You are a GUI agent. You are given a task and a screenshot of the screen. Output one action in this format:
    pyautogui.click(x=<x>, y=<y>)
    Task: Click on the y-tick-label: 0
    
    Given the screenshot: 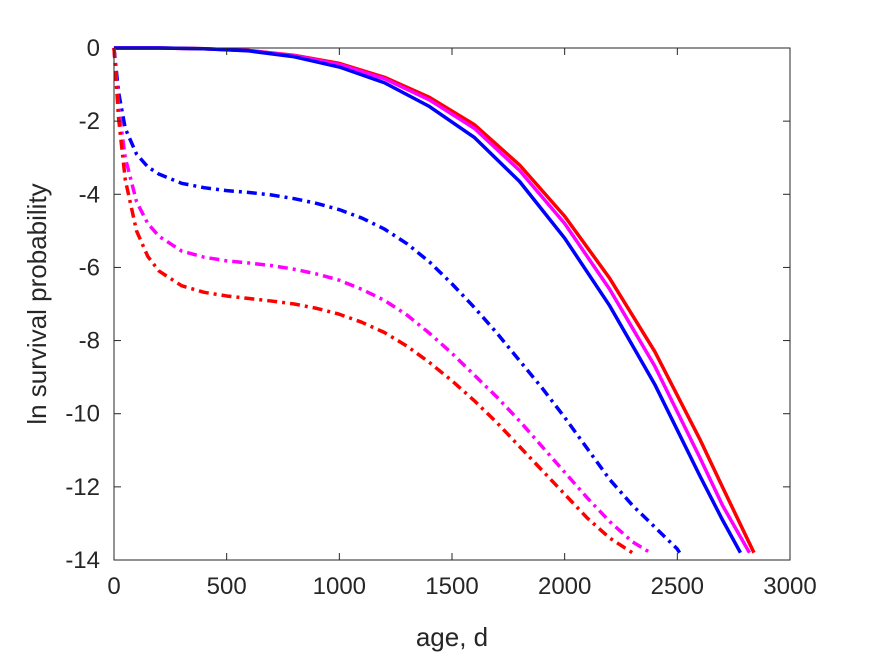 What is the action you would take?
    pyautogui.click(x=93, y=48)
    